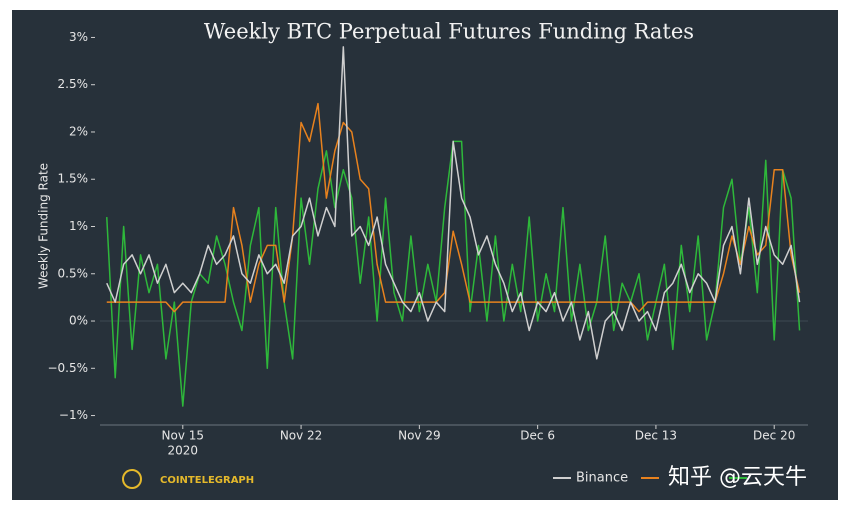  I want to click on y-tick-label: −1%, so click(73, 415).